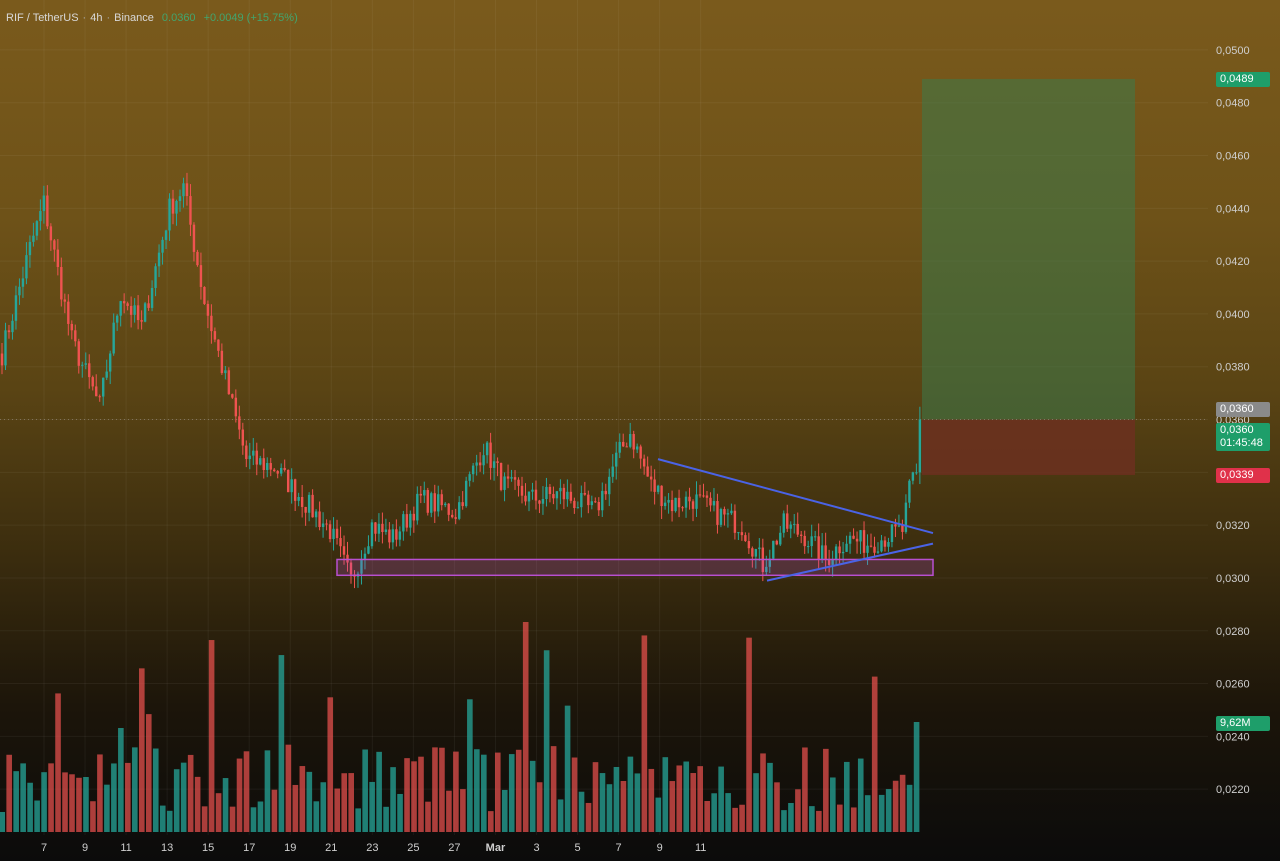 Image resolution: width=1280 pixels, height=861 pixels. I want to click on symbol-label: RIF / TetherUS, so click(42, 18).